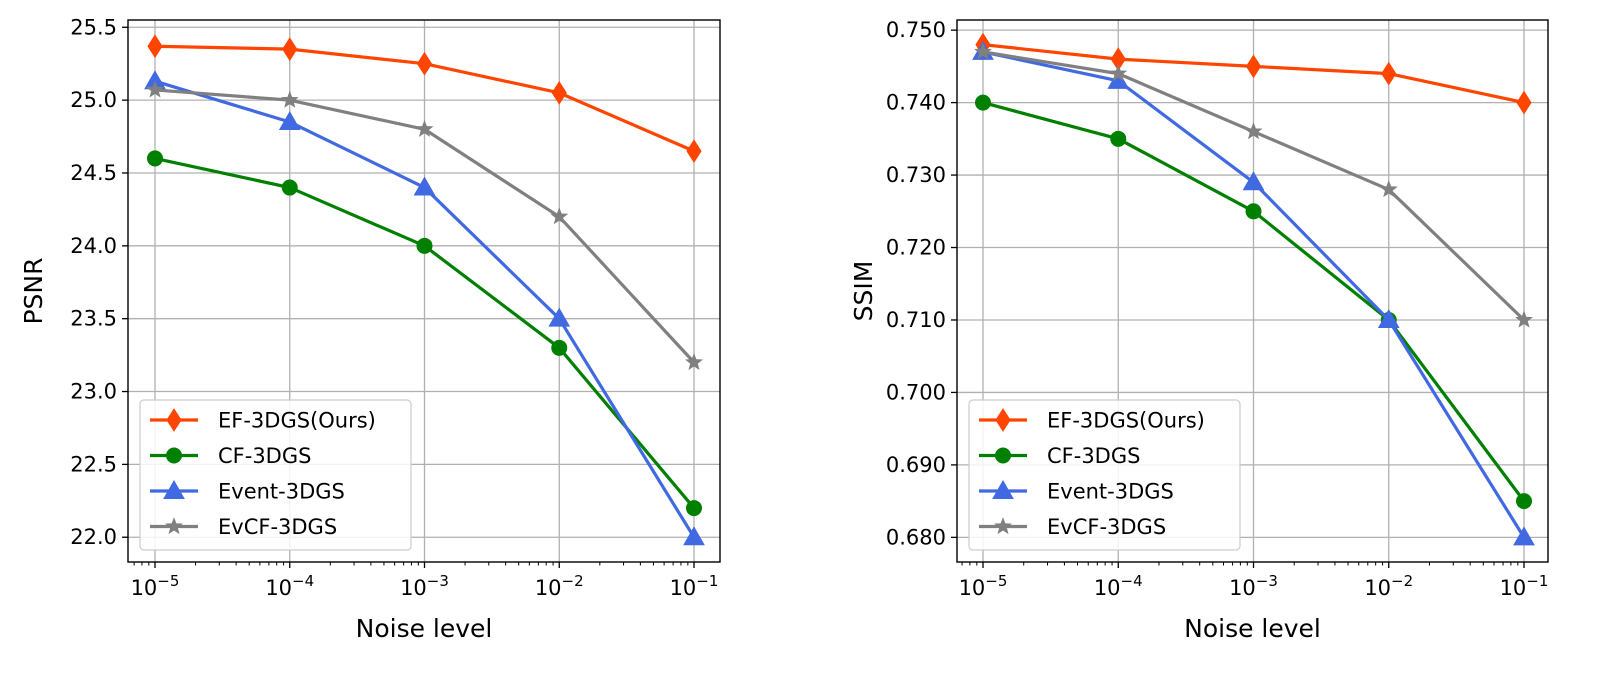 The image size is (1606, 677). What do you see at coordinates (863, 291) in the screenshot?
I see `y-axis-label: SSIM` at bounding box center [863, 291].